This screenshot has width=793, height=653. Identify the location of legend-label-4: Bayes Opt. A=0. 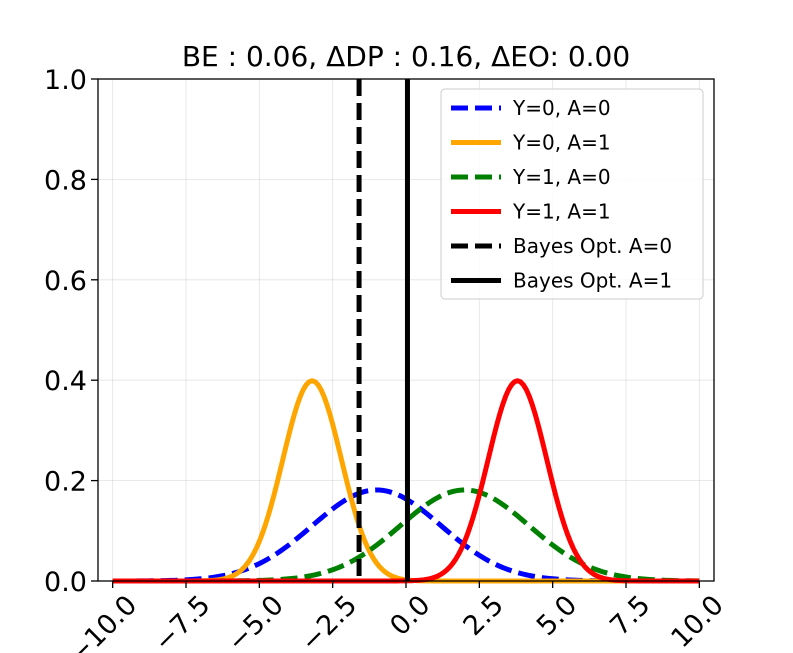
(592, 246).